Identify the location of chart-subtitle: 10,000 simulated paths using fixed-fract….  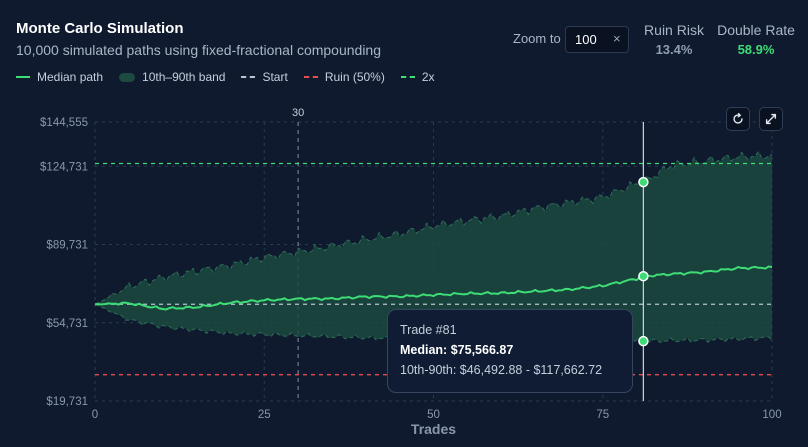
(199, 50).